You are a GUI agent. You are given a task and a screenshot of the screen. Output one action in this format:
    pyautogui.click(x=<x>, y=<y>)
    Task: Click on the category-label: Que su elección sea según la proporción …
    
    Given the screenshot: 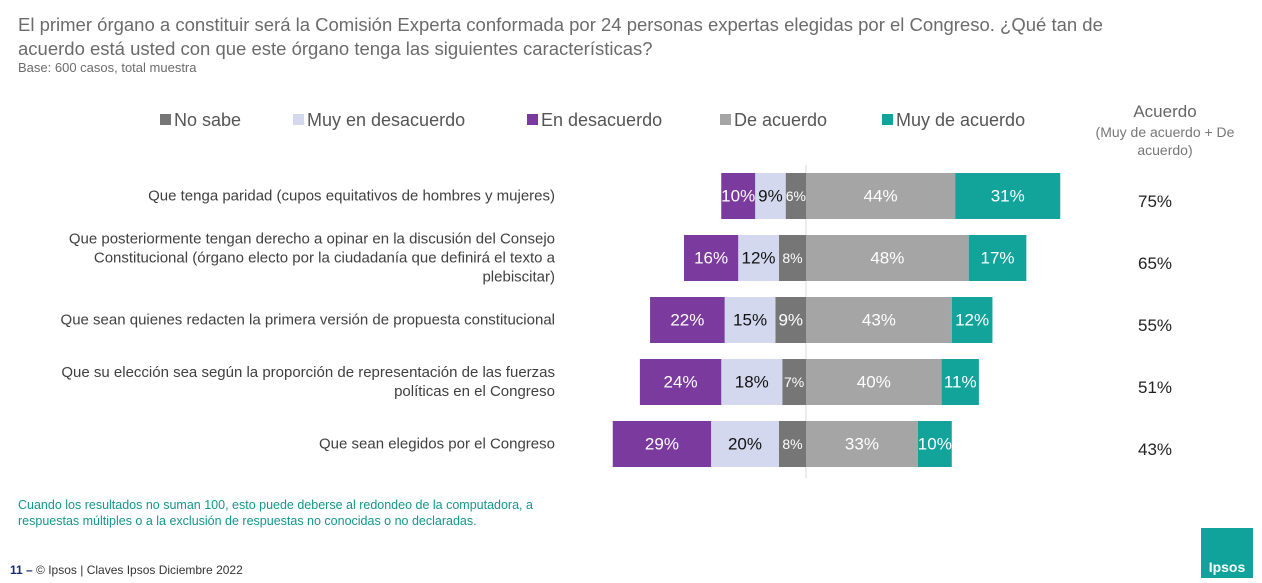 What is the action you would take?
    pyautogui.click(x=308, y=382)
    